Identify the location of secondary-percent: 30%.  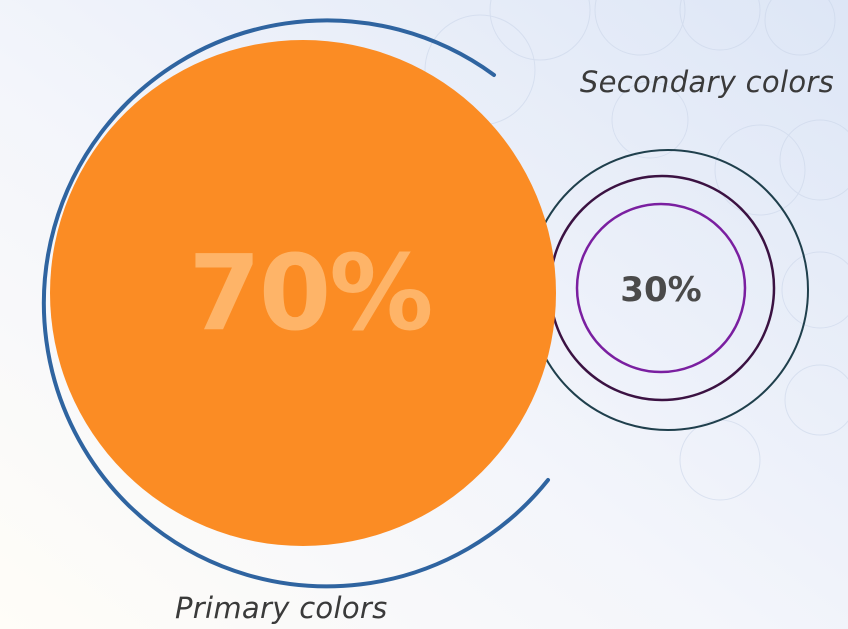
(661, 290).